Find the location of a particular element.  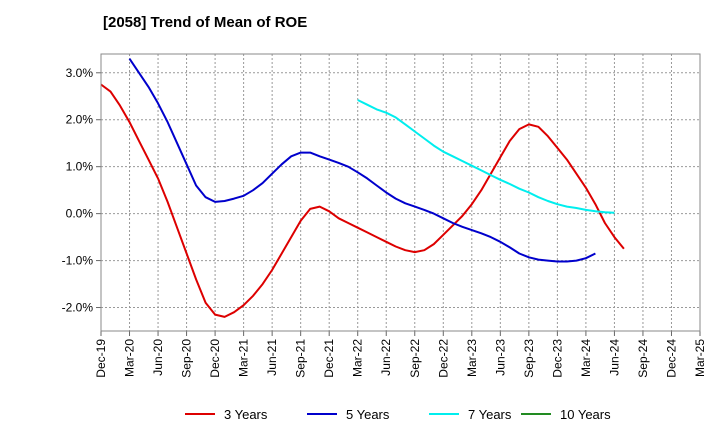

y-tick-label: -1.0% is located at coordinates (78, 261).